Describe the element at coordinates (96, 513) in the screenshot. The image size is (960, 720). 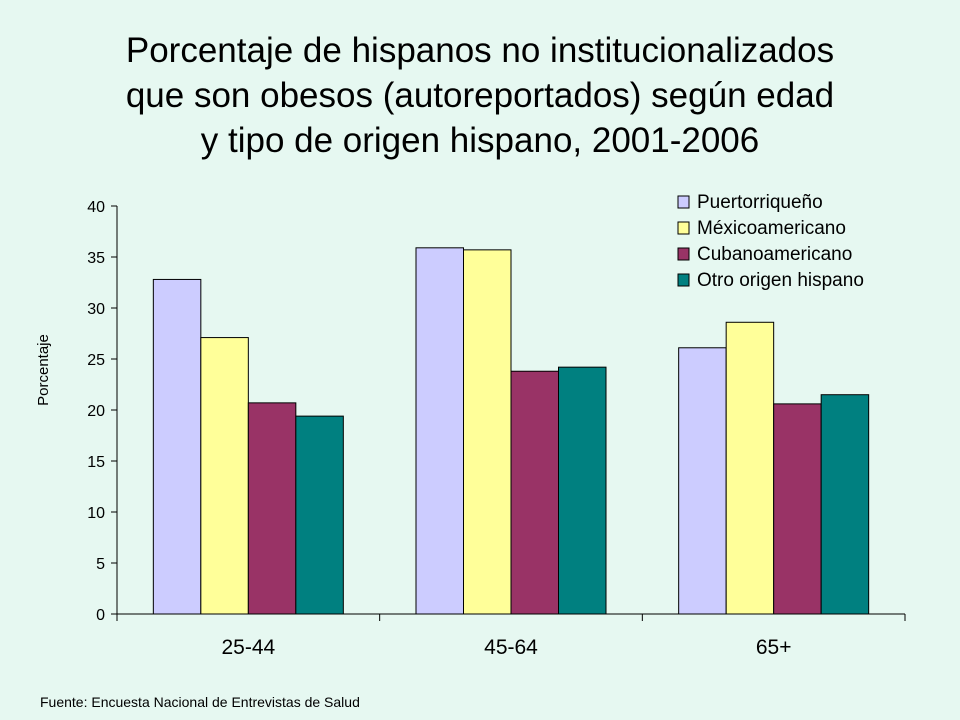
I see `y-tick-label-10: 10` at that location.